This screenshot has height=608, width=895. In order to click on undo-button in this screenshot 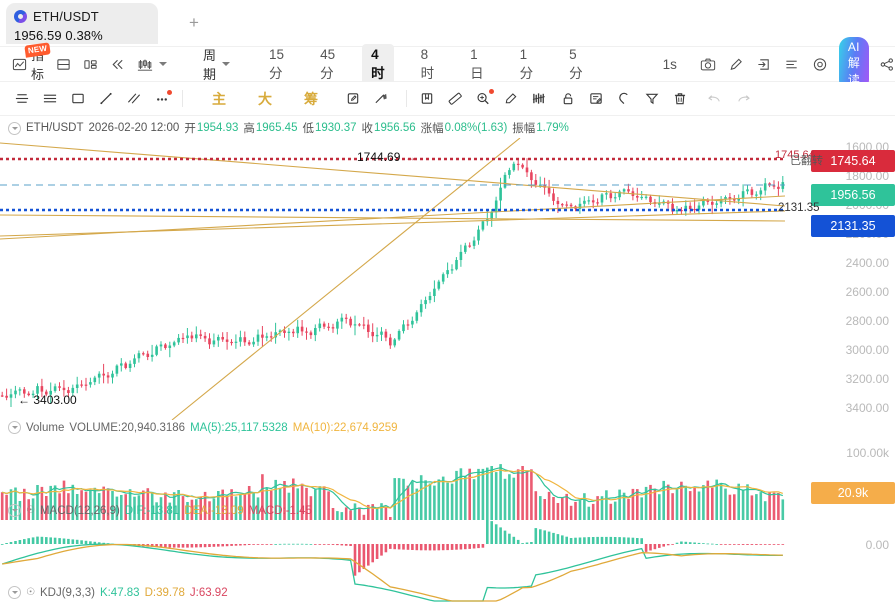, I will do `click(714, 99)`.